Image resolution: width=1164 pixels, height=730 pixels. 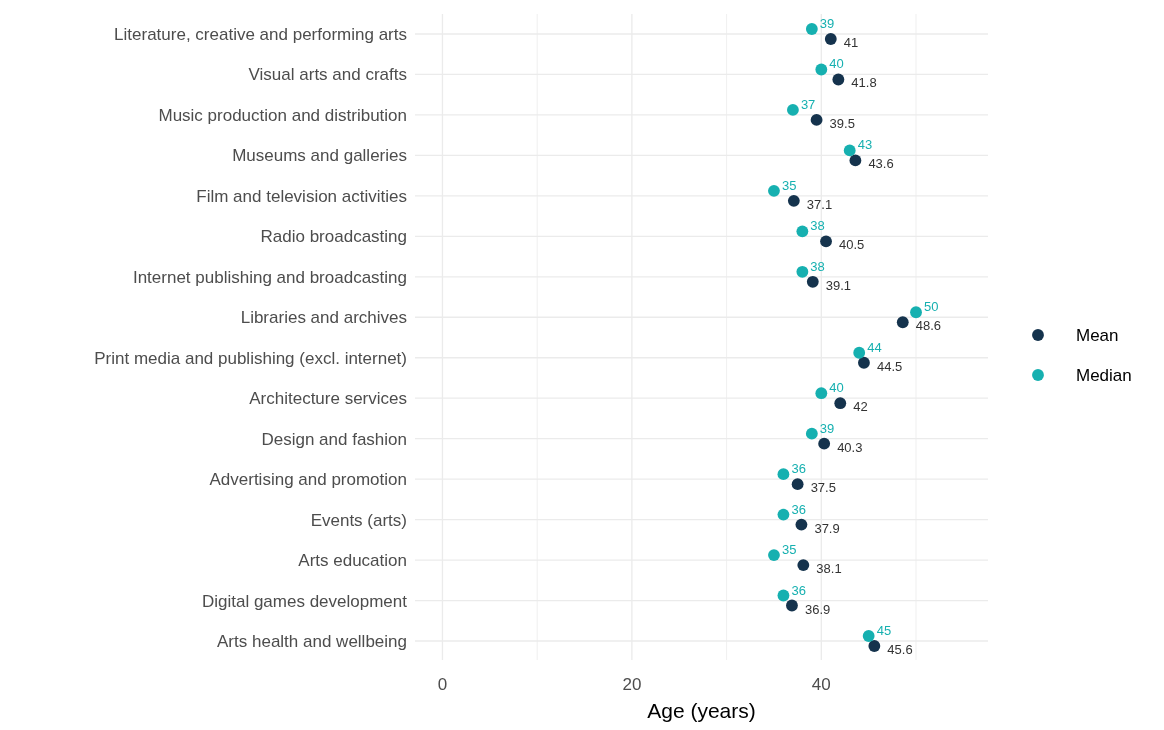 What do you see at coordinates (269, 277) in the screenshot?
I see `y-tick-label: Internet publishing and broadcasting` at bounding box center [269, 277].